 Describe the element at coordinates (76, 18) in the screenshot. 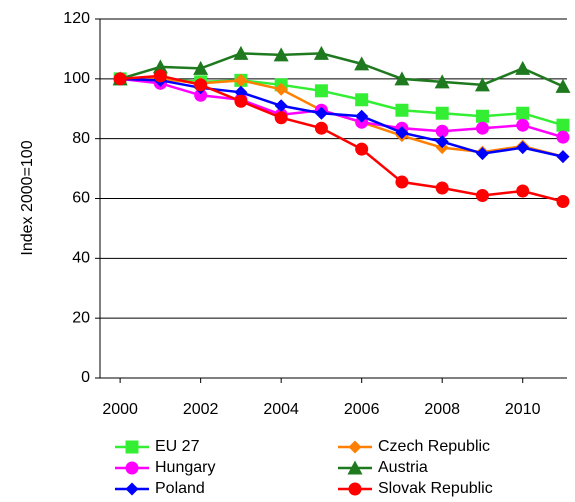

I see `y-tick-label: 120` at that location.